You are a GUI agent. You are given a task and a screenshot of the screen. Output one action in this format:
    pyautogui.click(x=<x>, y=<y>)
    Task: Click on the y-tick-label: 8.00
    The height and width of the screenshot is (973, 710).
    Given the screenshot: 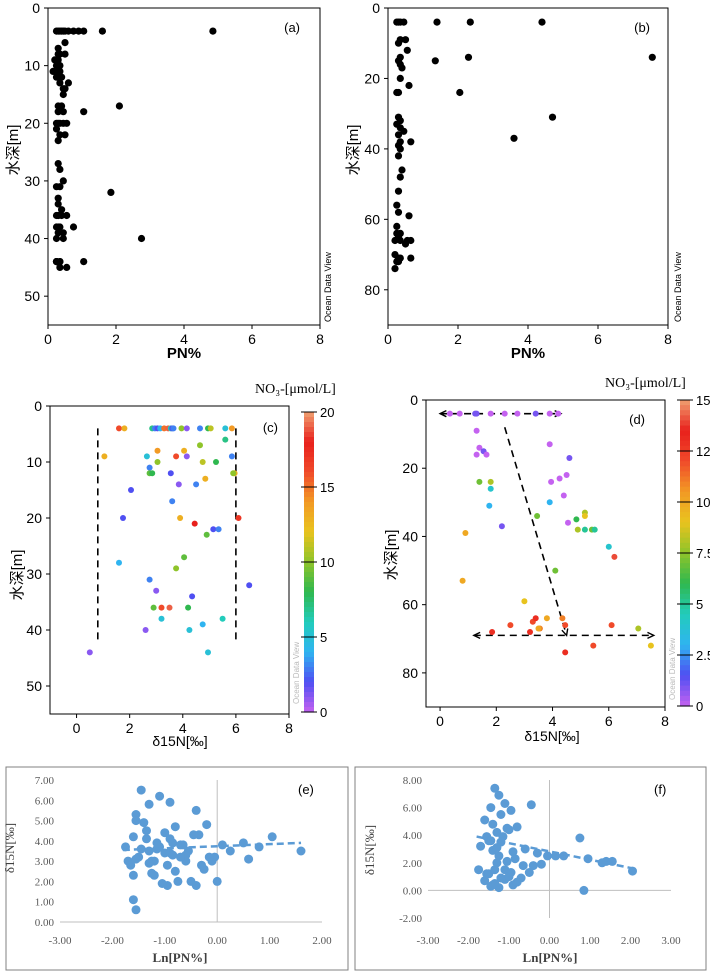 What is the action you would take?
    pyautogui.click(x=413, y=781)
    